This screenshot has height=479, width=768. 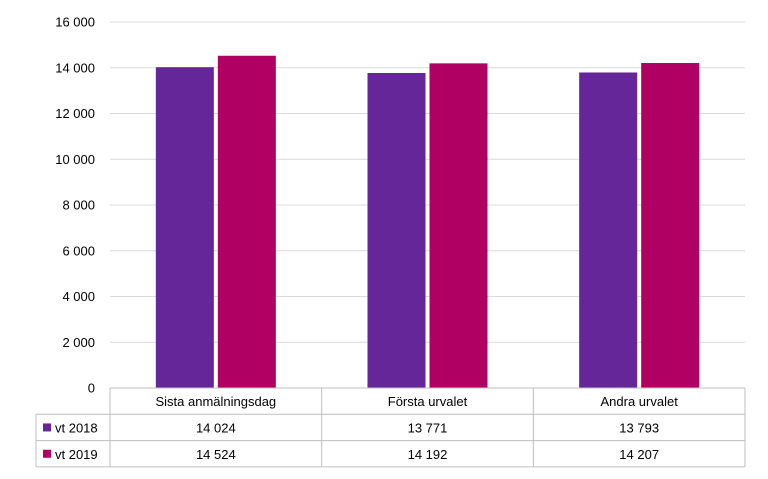 What do you see at coordinates (216, 427) in the screenshot?
I see `data-value: 14 024` at bounding box center [216, 427].